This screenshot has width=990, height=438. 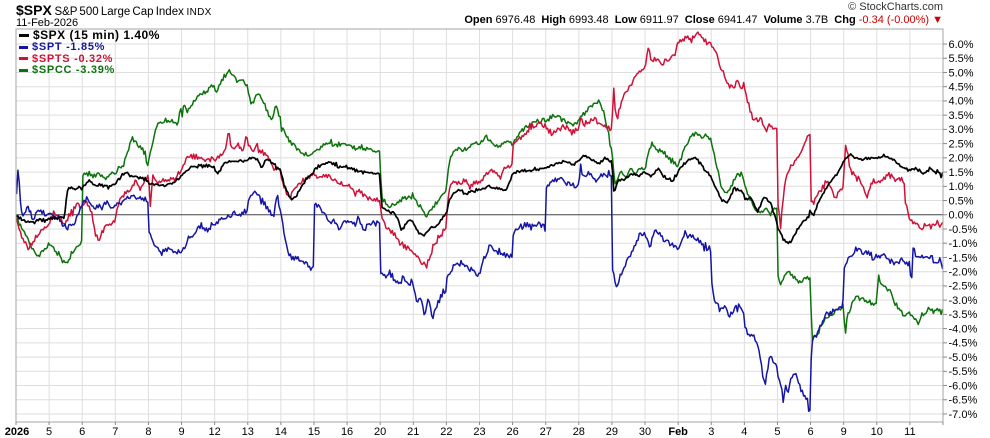 What do you see at coordinates (612, 432) in the screenshot?
I see `svg-text: 29` at bounding box center [612, 432].